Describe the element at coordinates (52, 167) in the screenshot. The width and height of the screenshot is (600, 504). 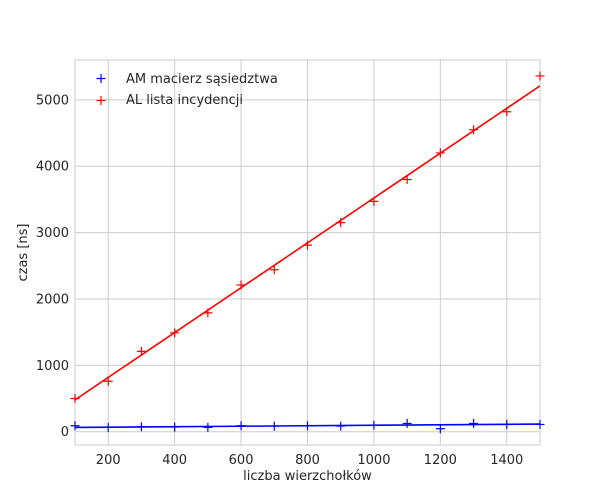
I see `y-tick-label: 4000` at that location.